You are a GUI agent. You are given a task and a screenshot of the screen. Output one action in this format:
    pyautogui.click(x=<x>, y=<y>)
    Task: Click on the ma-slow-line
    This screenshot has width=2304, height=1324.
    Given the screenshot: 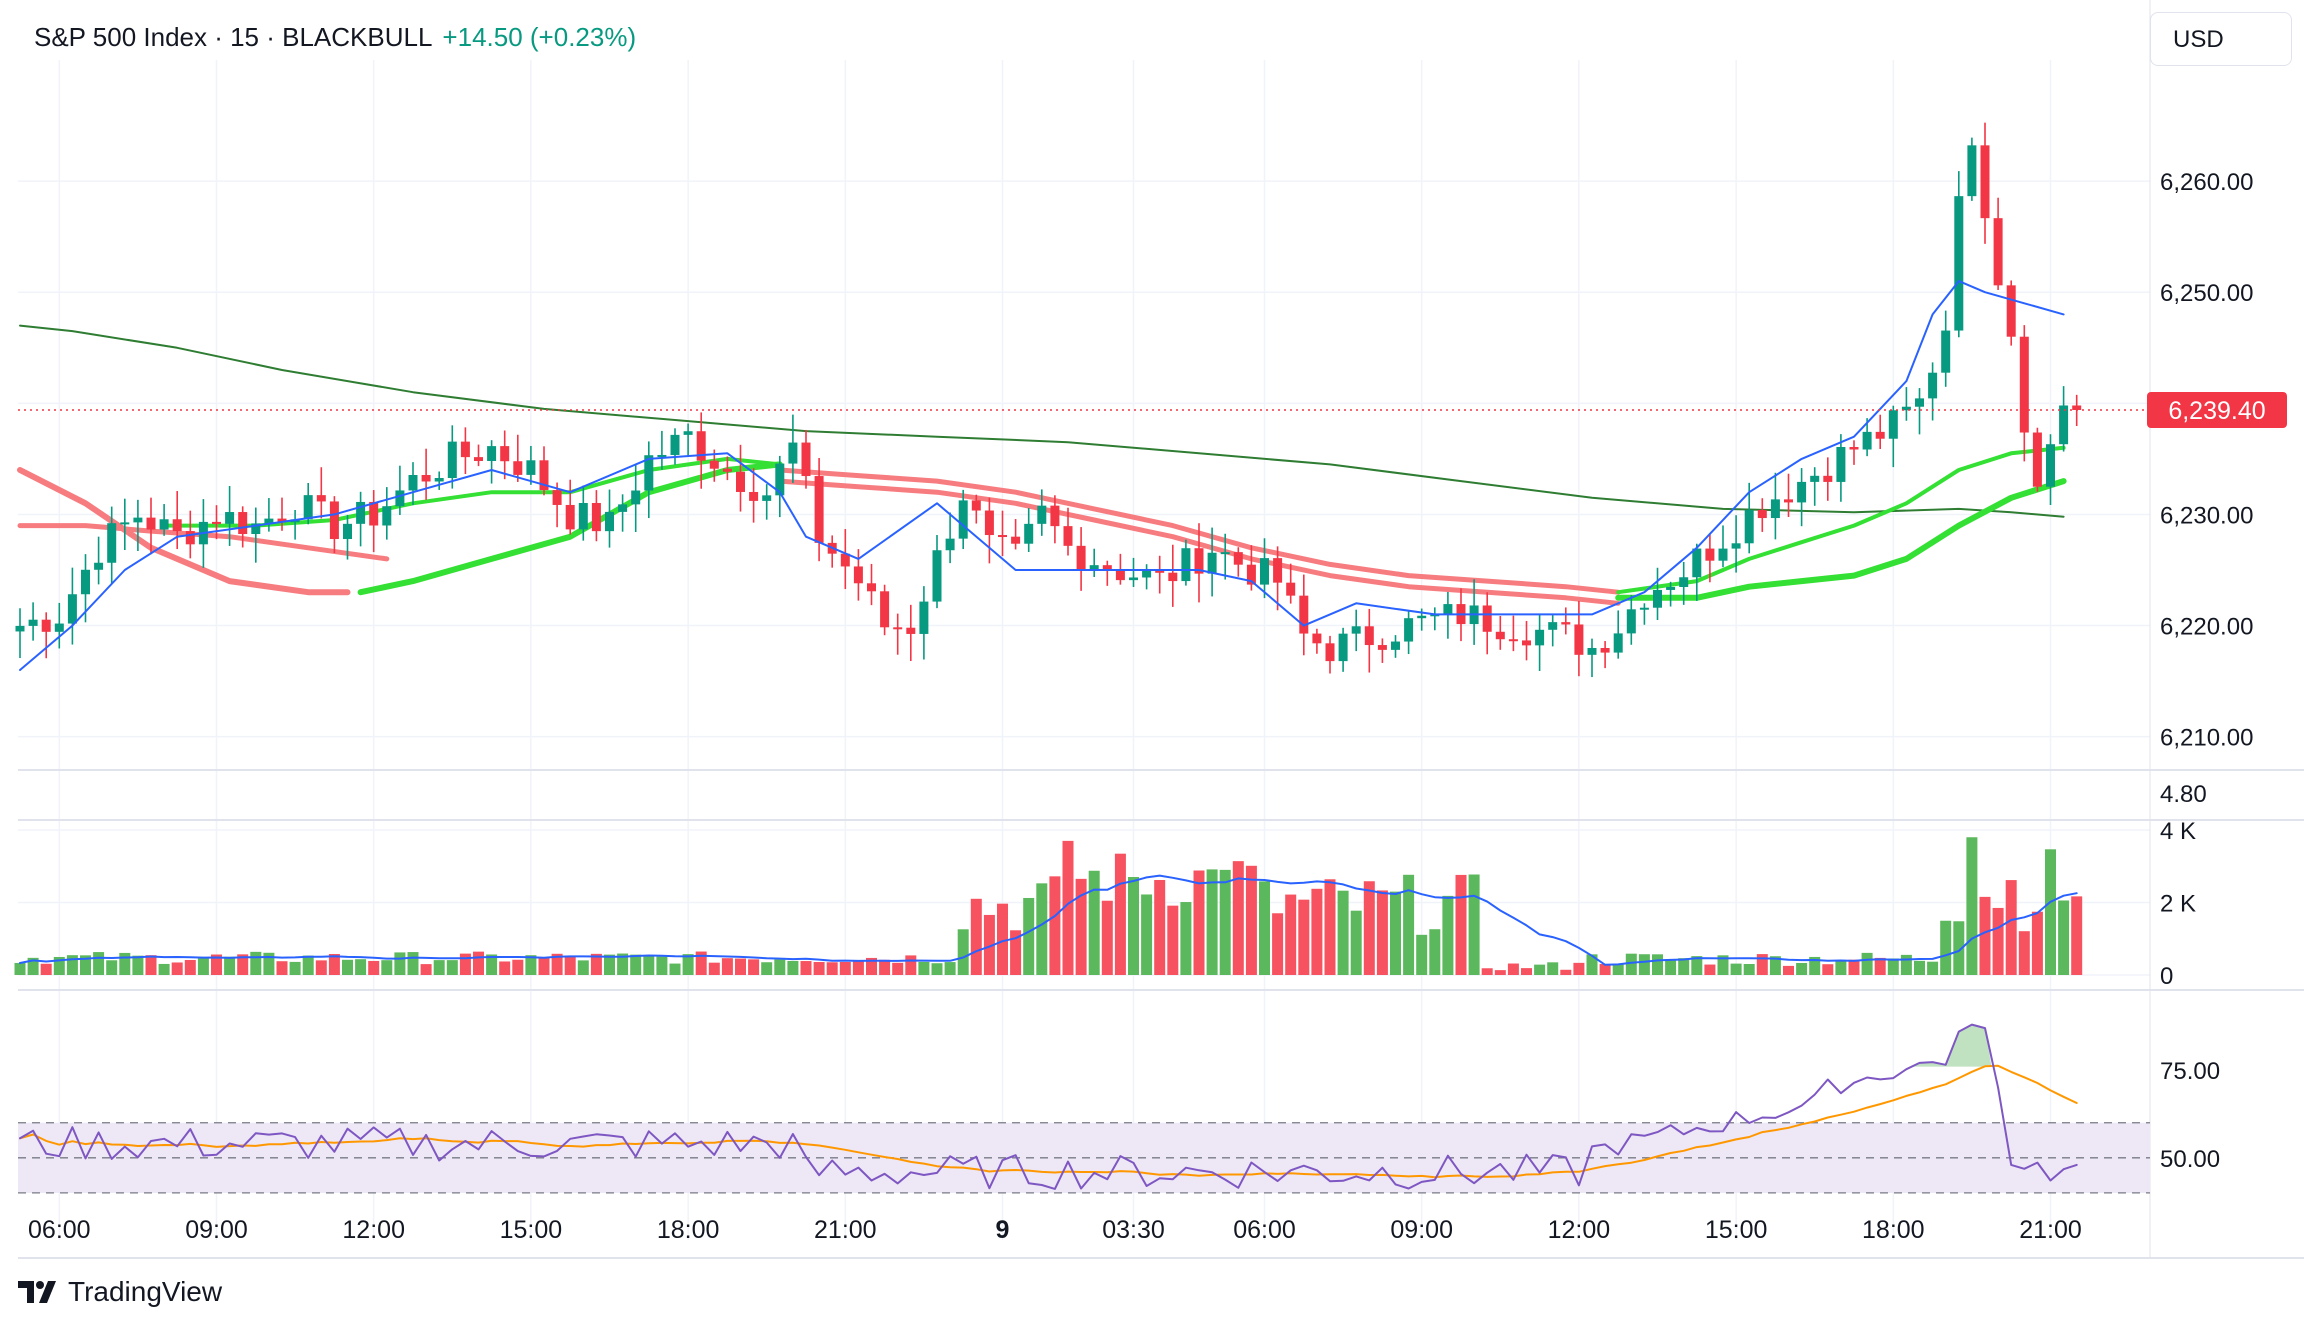 What is the action you would take?
    pyautogui.click(x=1042, y=421)
    